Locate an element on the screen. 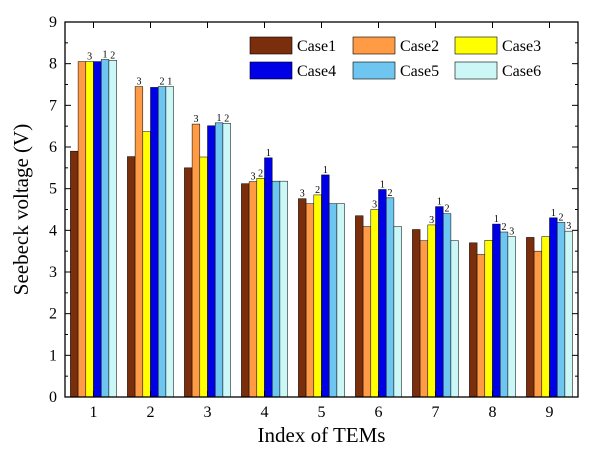 The width and height of the screenshot is (600, 458). y-tick-label: 3 is located at coordinates (53, 272).